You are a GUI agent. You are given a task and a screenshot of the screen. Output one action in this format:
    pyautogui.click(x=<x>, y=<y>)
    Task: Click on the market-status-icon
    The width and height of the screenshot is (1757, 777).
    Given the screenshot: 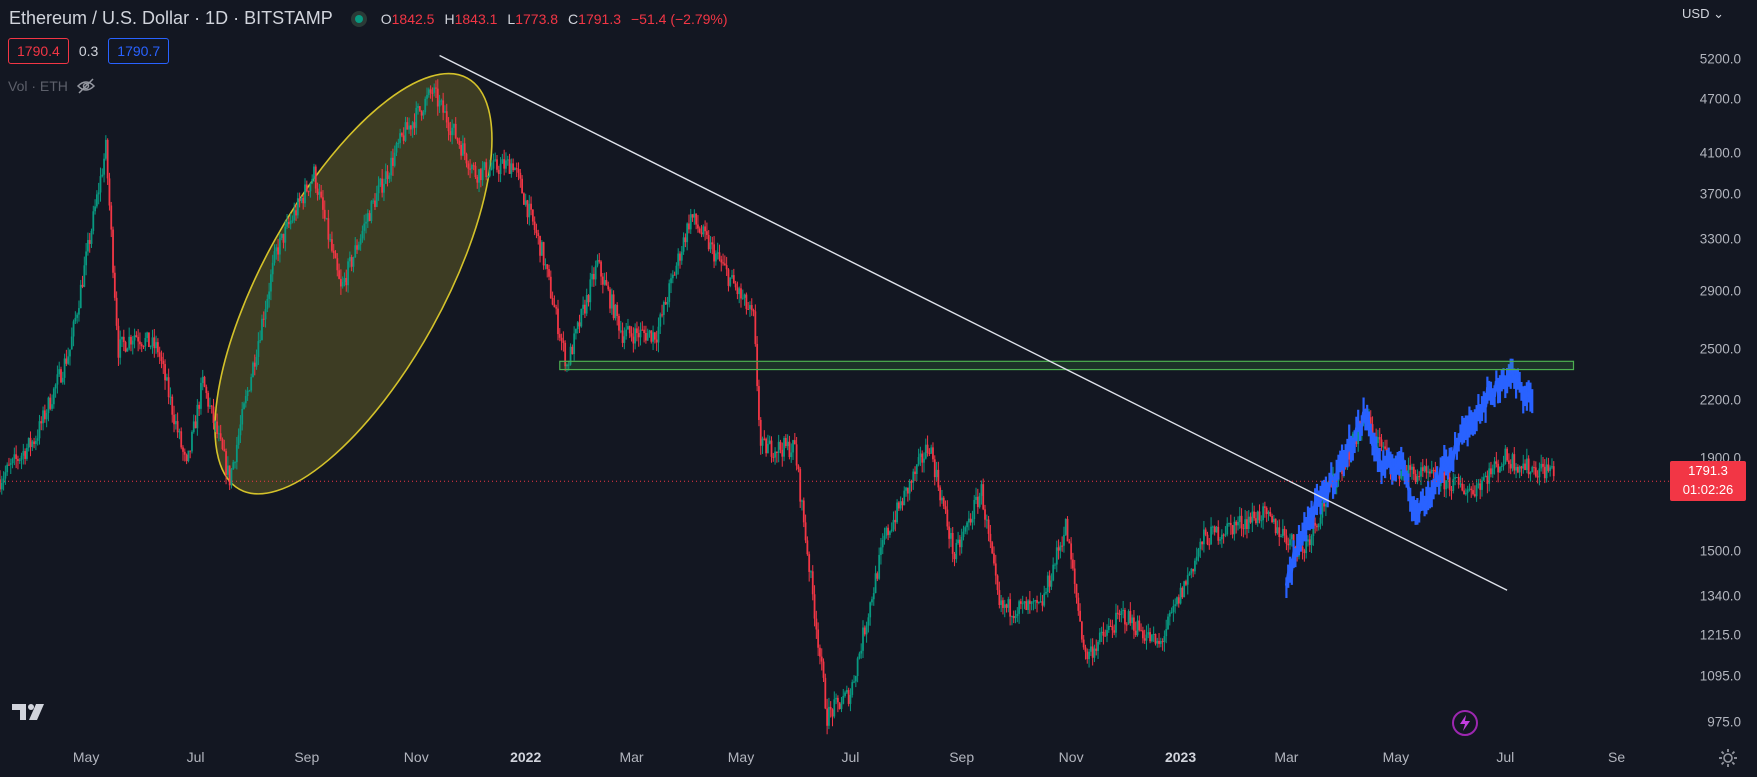 What is the action you would take?
    pyautogui.click(x=358, y=18)
    